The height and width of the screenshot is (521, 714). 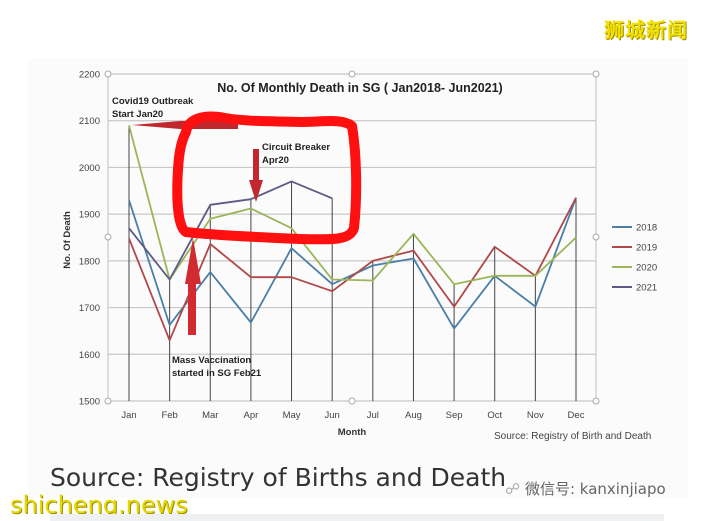 What do you see at coordinates (292, 415) in the screenshot?
I see `svg-text: May` at bounding box center [292, 415].